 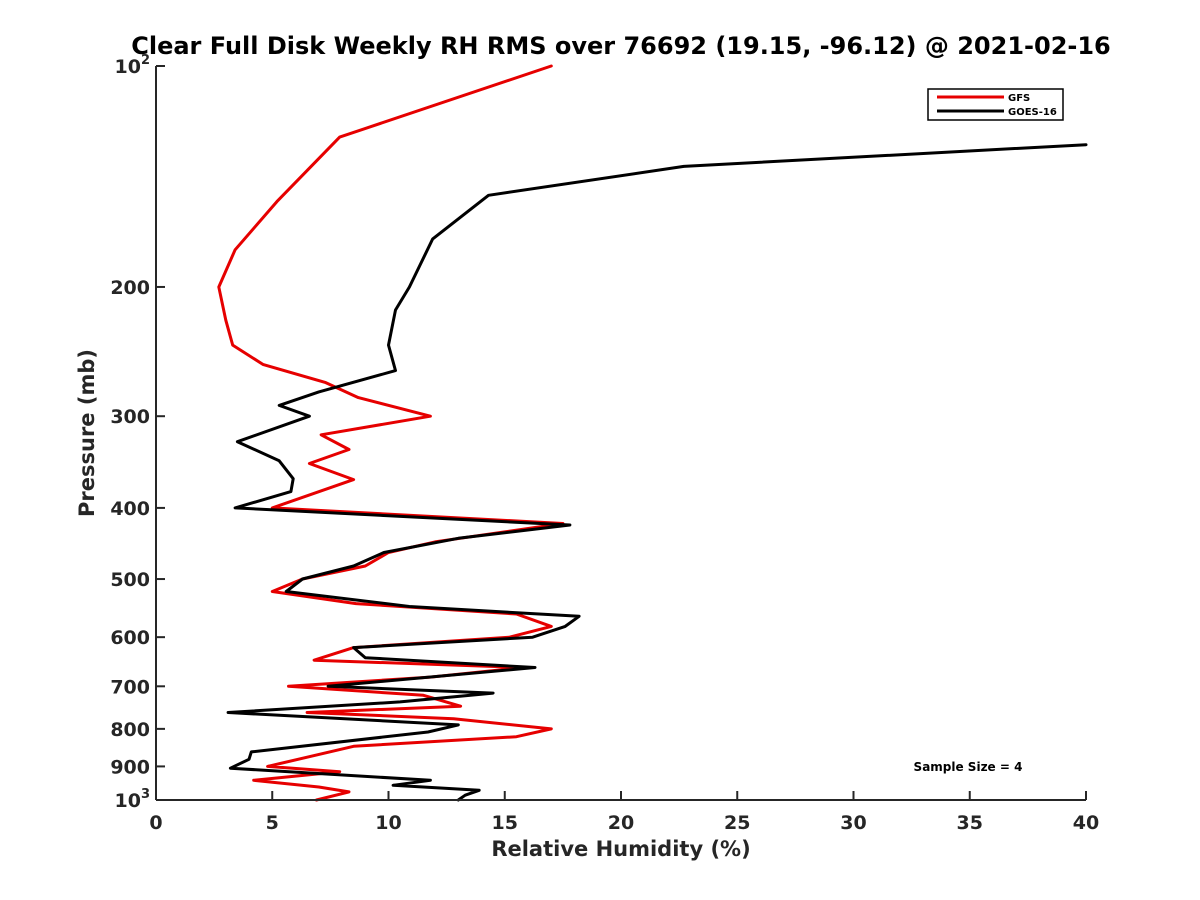 What do you see at coordinates (1019, 98) in the screenshot?
I see `legend-label-gfs: GFS` at bounding box center [1019, 98].